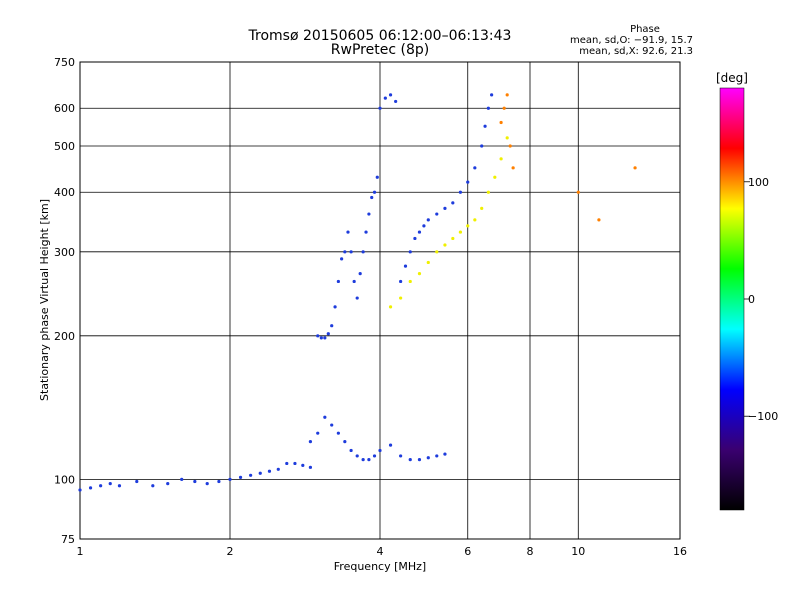  What do you see at coordinates (64, 62) in the screenshot?
I see `y-tick-label: 750` at bounding box center [64, 62].